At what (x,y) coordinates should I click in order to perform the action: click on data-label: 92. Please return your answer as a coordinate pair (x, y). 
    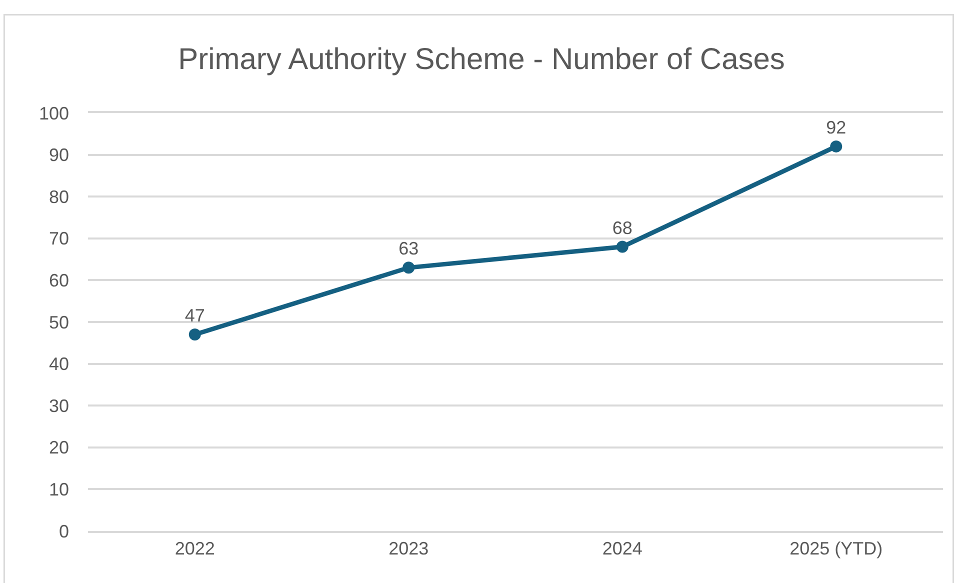
    Looking at the image, I should click on (836, 127).